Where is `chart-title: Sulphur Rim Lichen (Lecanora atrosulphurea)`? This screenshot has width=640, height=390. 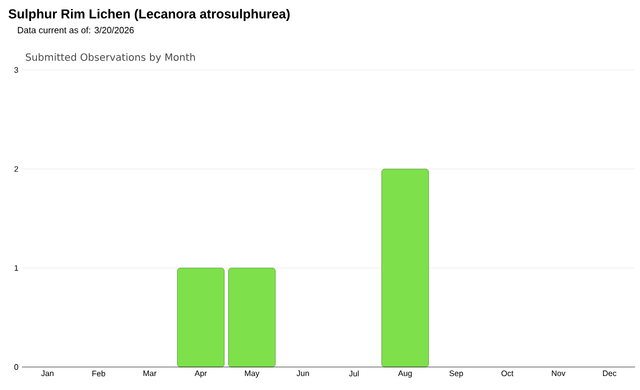
chart-title: Sulphur Rim Lichen (Lecanora atrosulphurea) is located at coordinates (149, 15).